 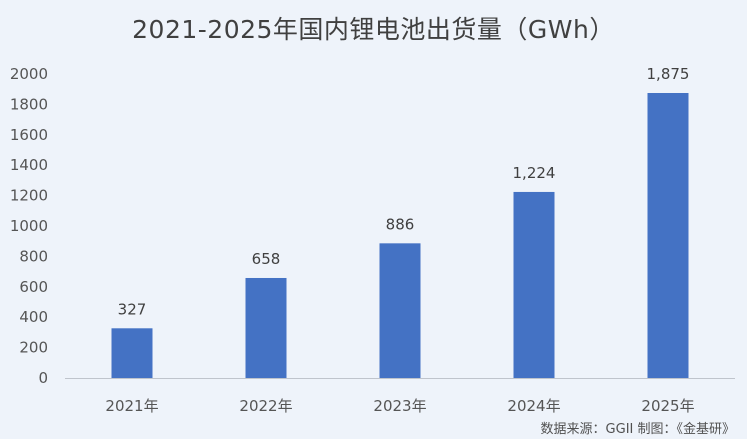 What do you see at coordinates (29, 104) in the screenshot?
I see `y-tick-label: 1800` at bounding box center [29, 104].